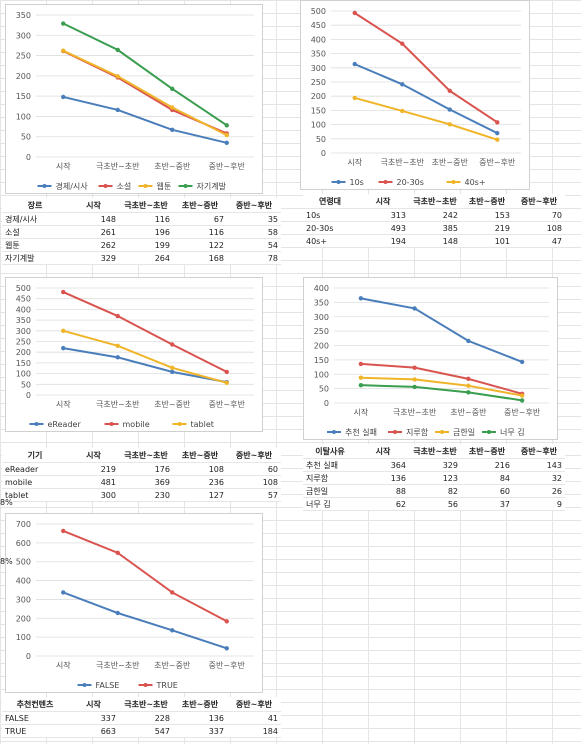  What do you see at coordinates (330, 491) in the screenshot?
I see `row-label-cell: 금한일` at bounding box center [330, 491].